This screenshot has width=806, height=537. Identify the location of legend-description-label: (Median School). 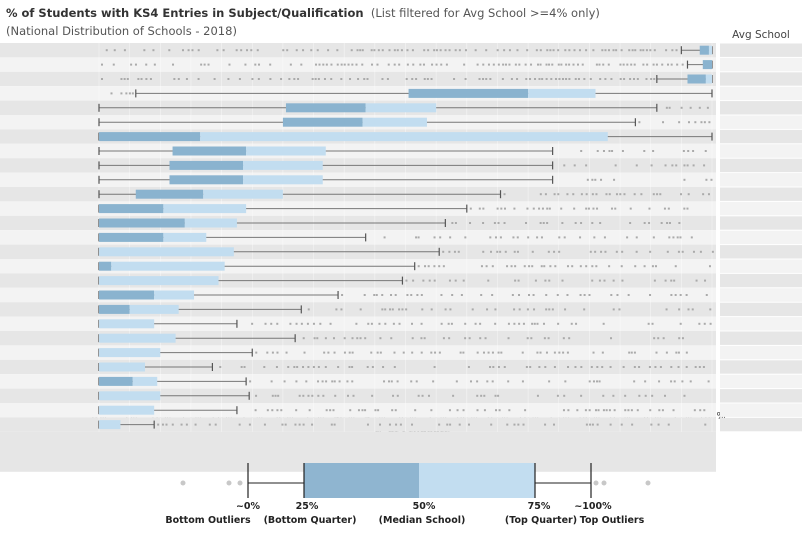
(422, 520).